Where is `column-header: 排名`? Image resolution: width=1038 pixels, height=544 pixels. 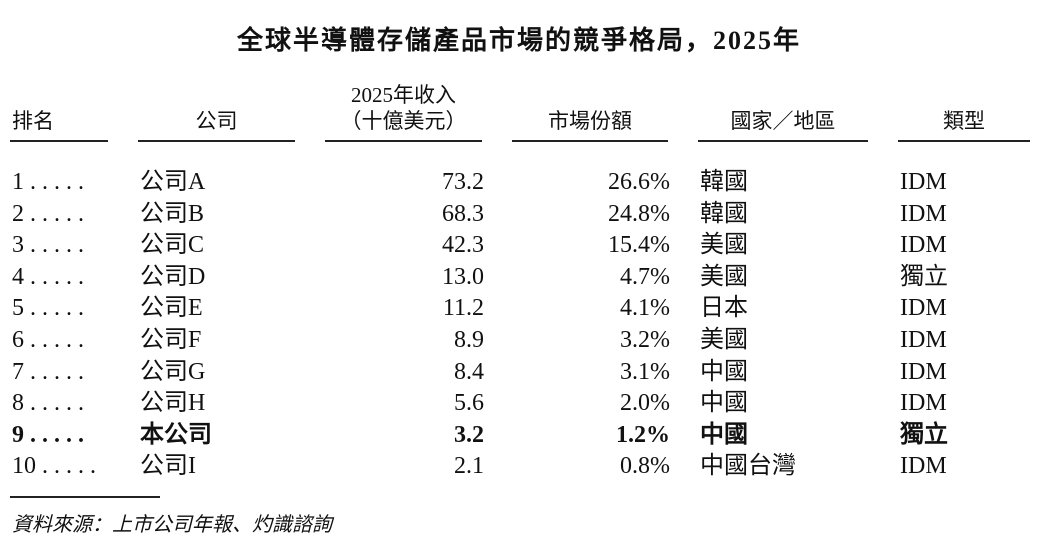 column-header: 排名 is located at coordinates (33, 121).